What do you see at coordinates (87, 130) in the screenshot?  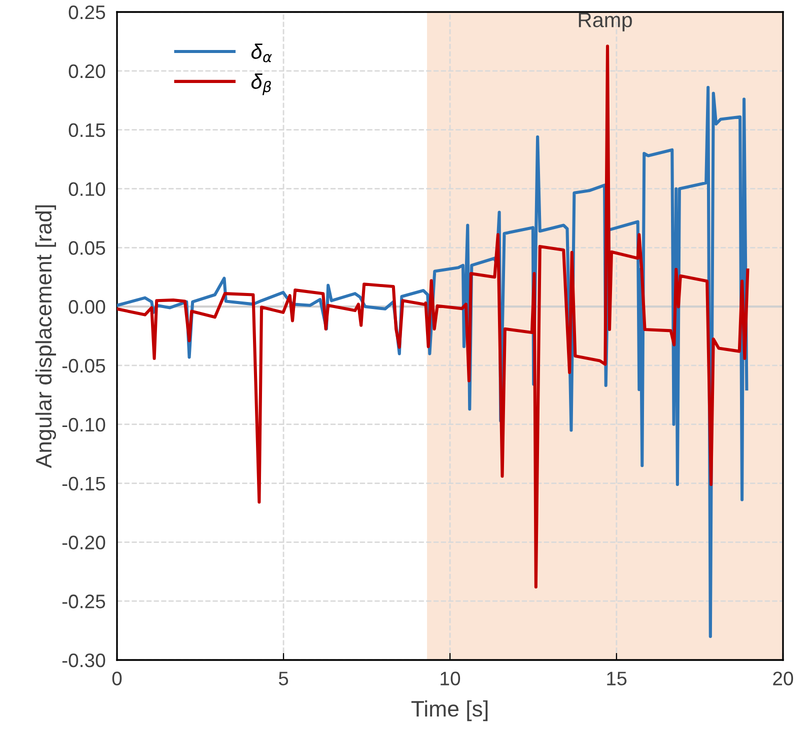 I see `y-tick-label: 0.15` at bounding box center [87, 130].